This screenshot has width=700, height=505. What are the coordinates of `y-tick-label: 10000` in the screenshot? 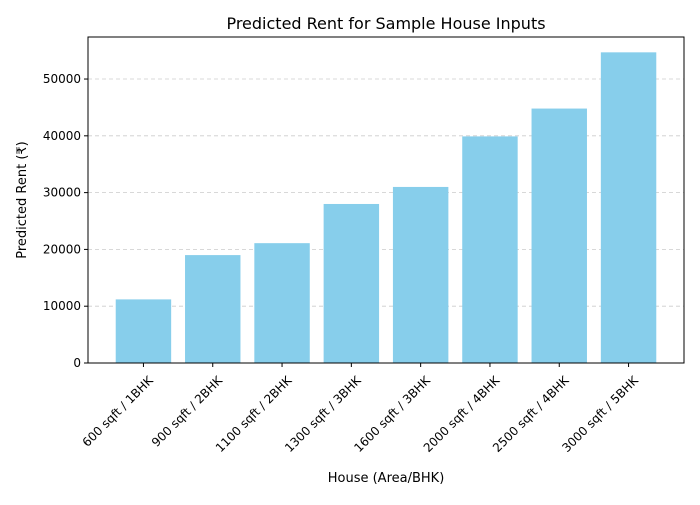 It's located at (62, 306).